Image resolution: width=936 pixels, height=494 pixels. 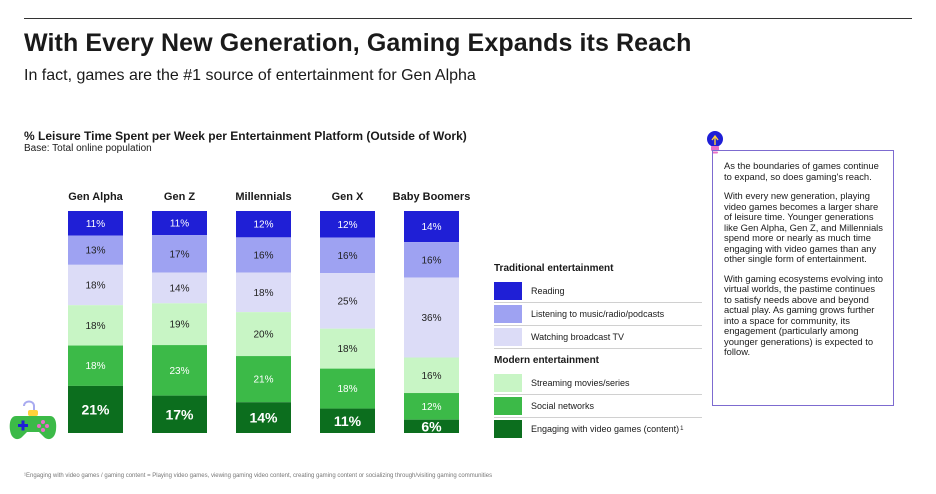 I want to click on legend-item-streaming: Streaming movies/series, so click(x=598, y=383).